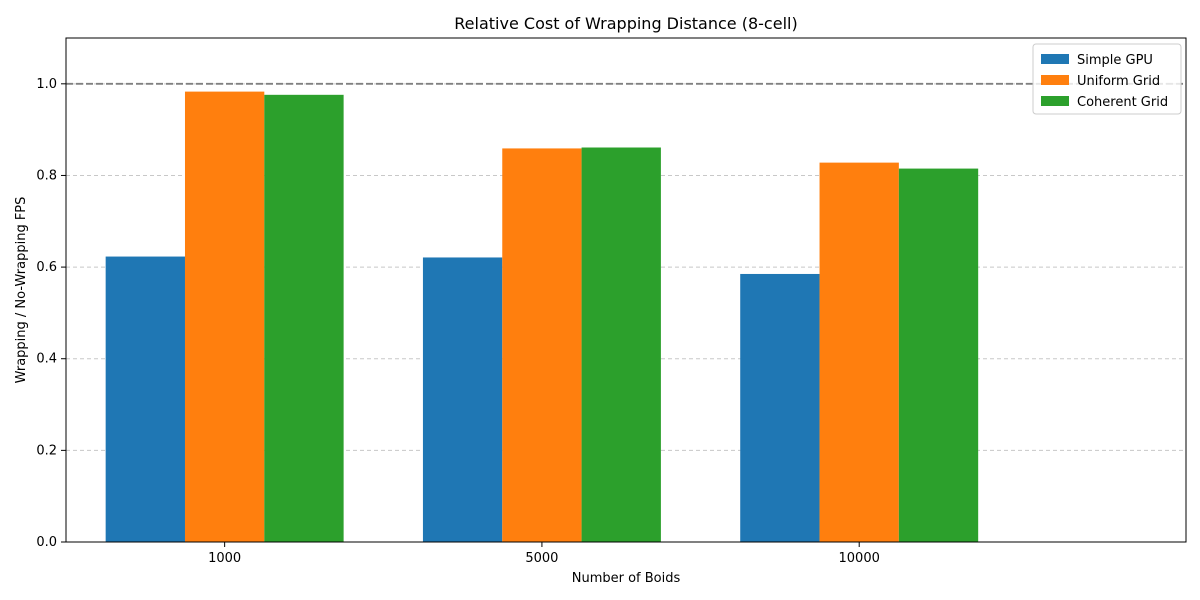  I want to click on y-axis: 0.0 0.2 0.4 0.6 0.8 1.0, so click(51, 313).